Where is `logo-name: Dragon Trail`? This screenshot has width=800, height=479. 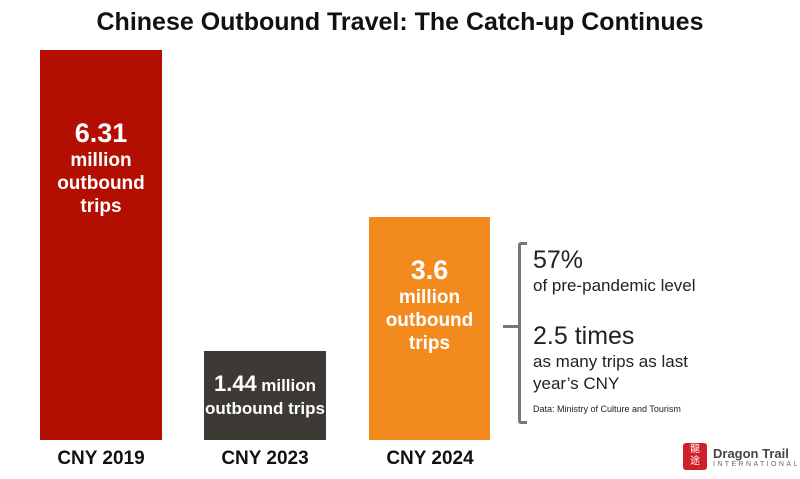 logo-name: Dragon Trail is located at coordinates (751, 453).